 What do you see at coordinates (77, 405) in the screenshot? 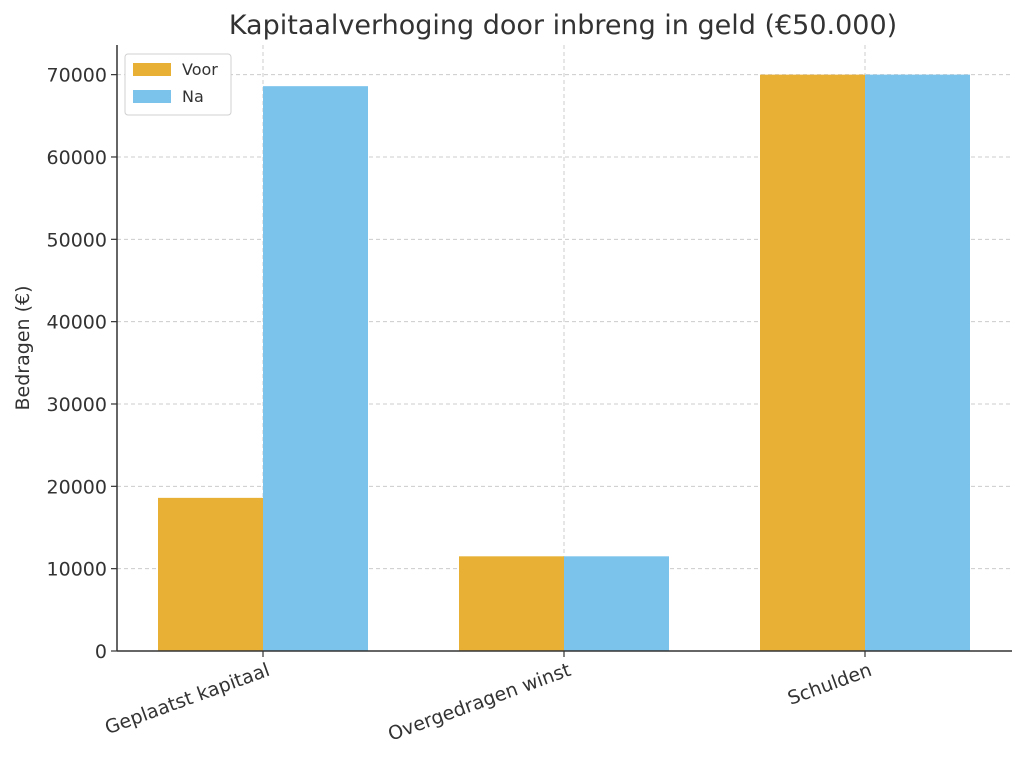
I see `y-tick-label: 30000` at bounding box center [77, 405].